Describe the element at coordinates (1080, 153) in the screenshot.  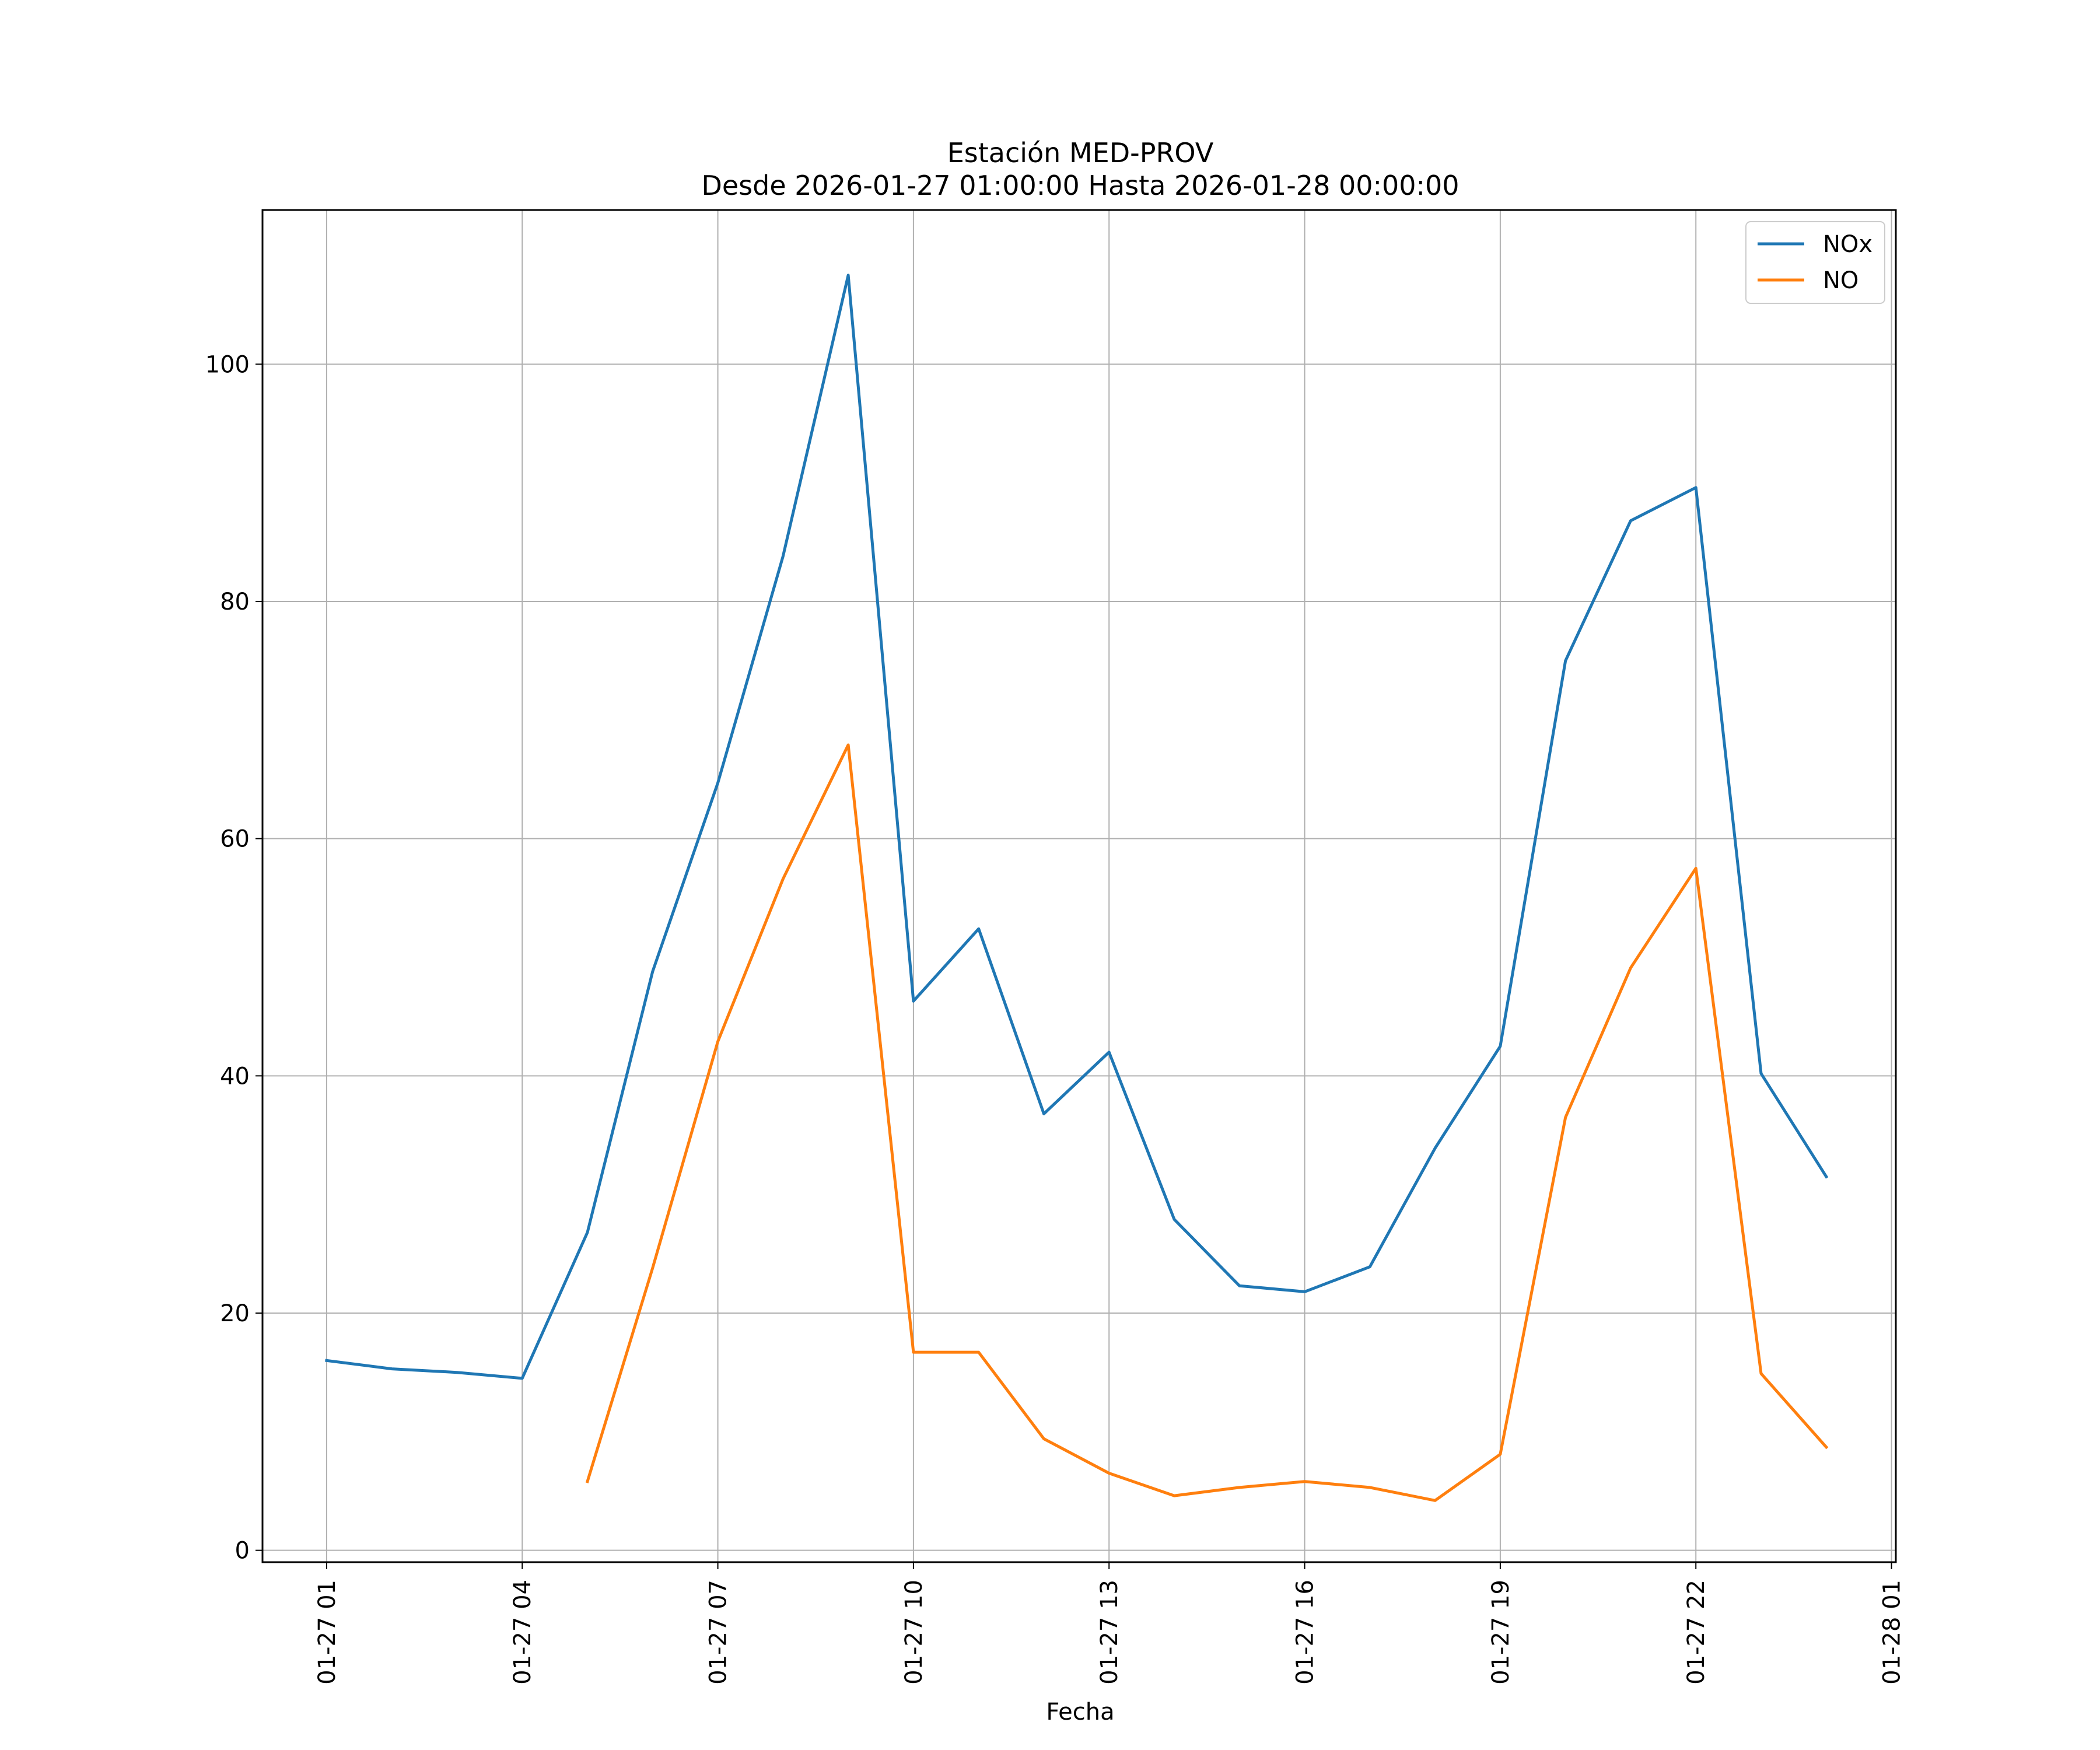
I see `chart-title: Estación MED-PROV` at that location.